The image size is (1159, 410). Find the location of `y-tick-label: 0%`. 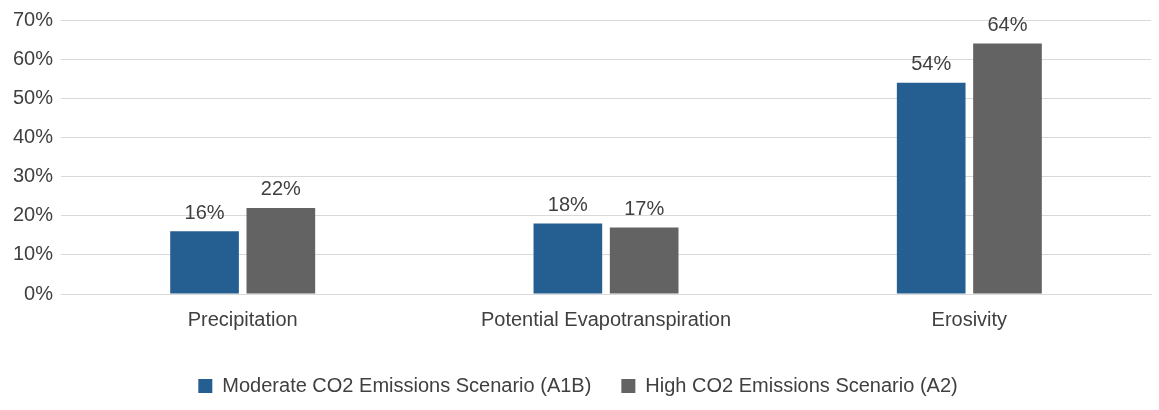

y-tick-label: 0% is located at coordinates (39, 292).